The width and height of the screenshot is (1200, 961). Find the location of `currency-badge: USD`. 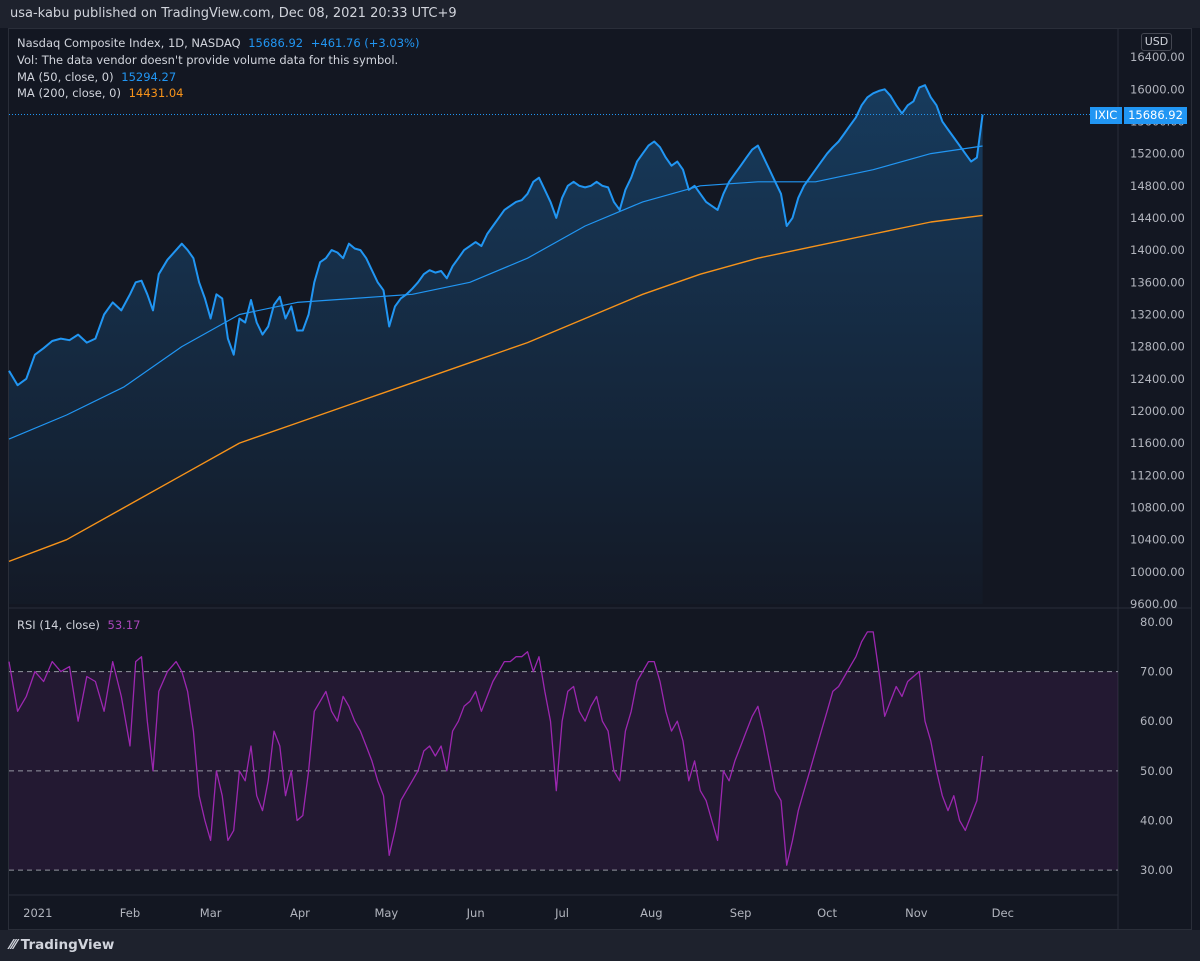

currency-badge: USD is located at coordinates (1156, 42).